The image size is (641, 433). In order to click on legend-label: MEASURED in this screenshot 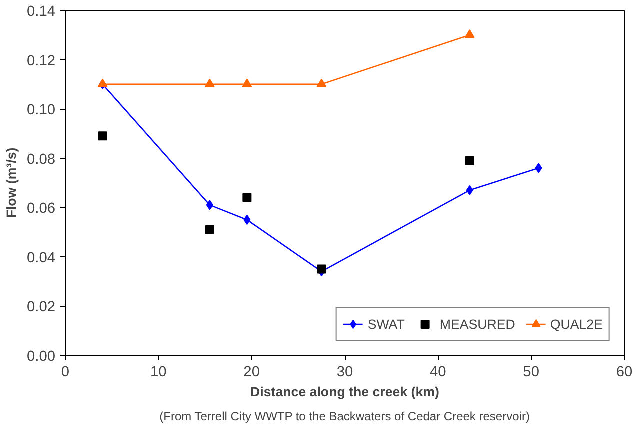, I will do `click(478, 324)`.